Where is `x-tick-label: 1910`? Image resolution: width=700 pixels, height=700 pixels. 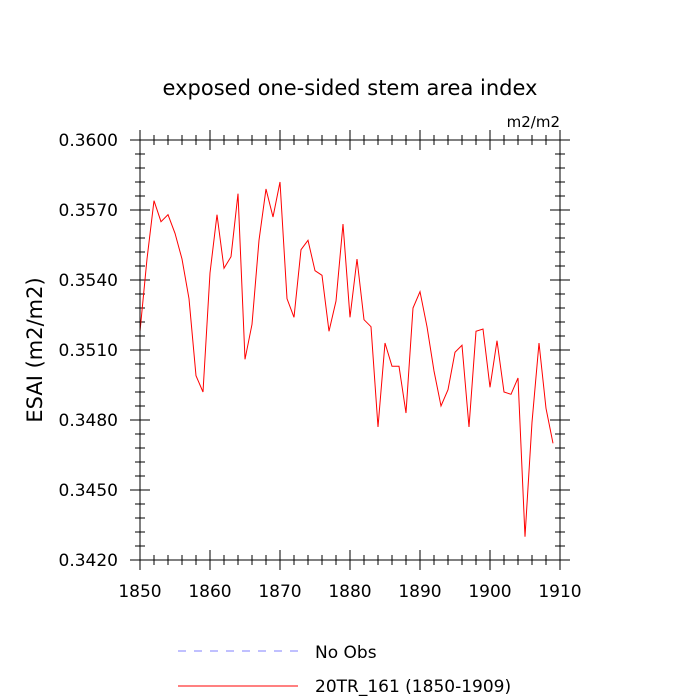 x-tick-label: 1910 is located at coordinates (559, 592).